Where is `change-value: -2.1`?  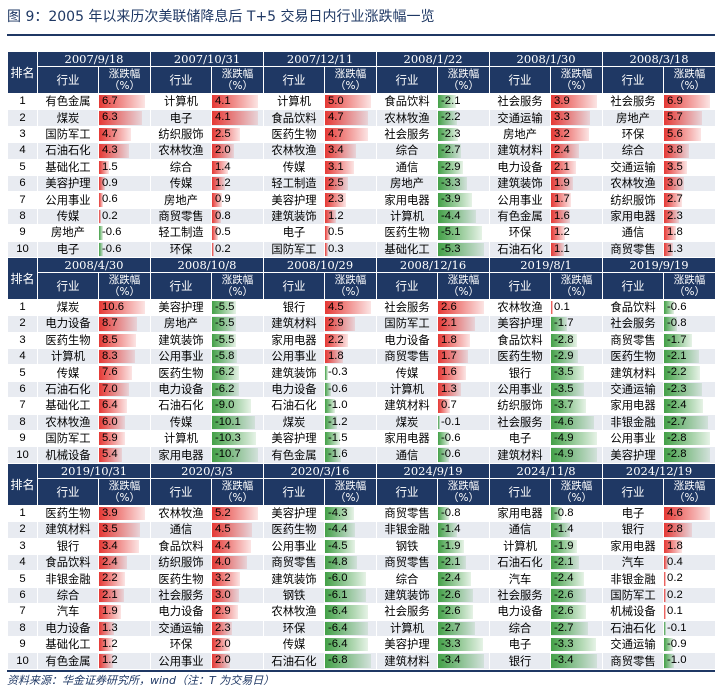
change-value: -2.1 is located at coordinates (564, 561).